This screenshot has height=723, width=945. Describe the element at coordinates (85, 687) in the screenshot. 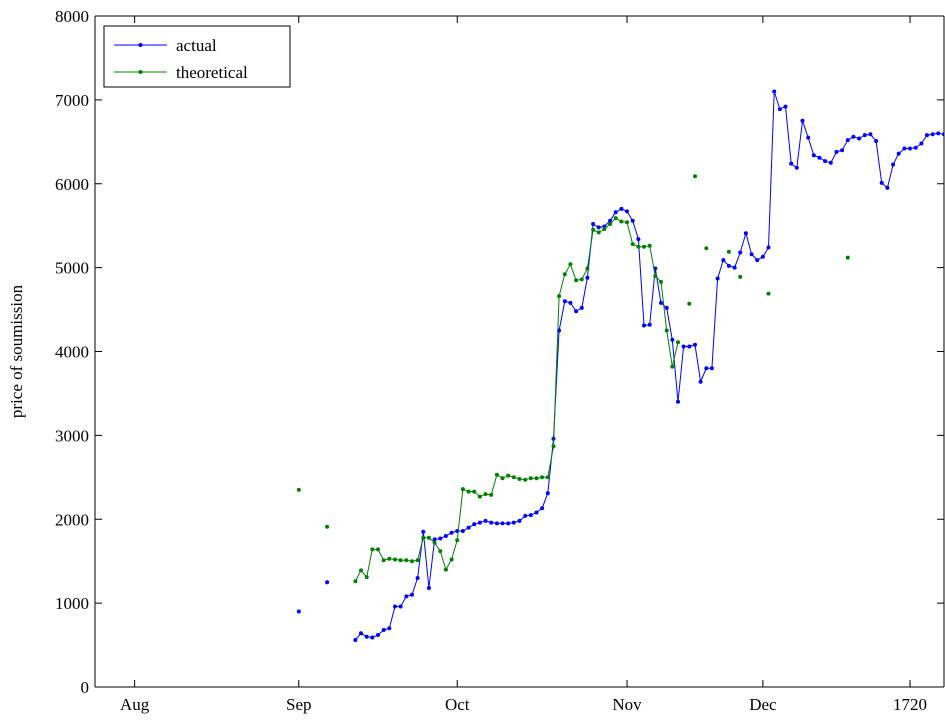

I see `y-tick-label: 0` at that location.